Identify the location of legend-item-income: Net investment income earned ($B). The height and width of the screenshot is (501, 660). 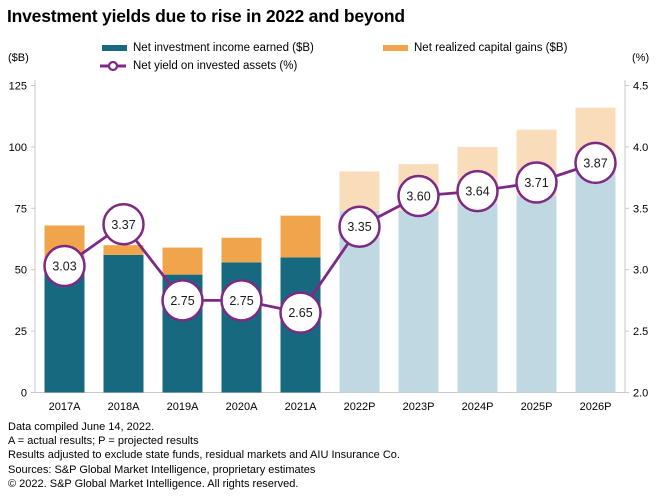
(208, 48).